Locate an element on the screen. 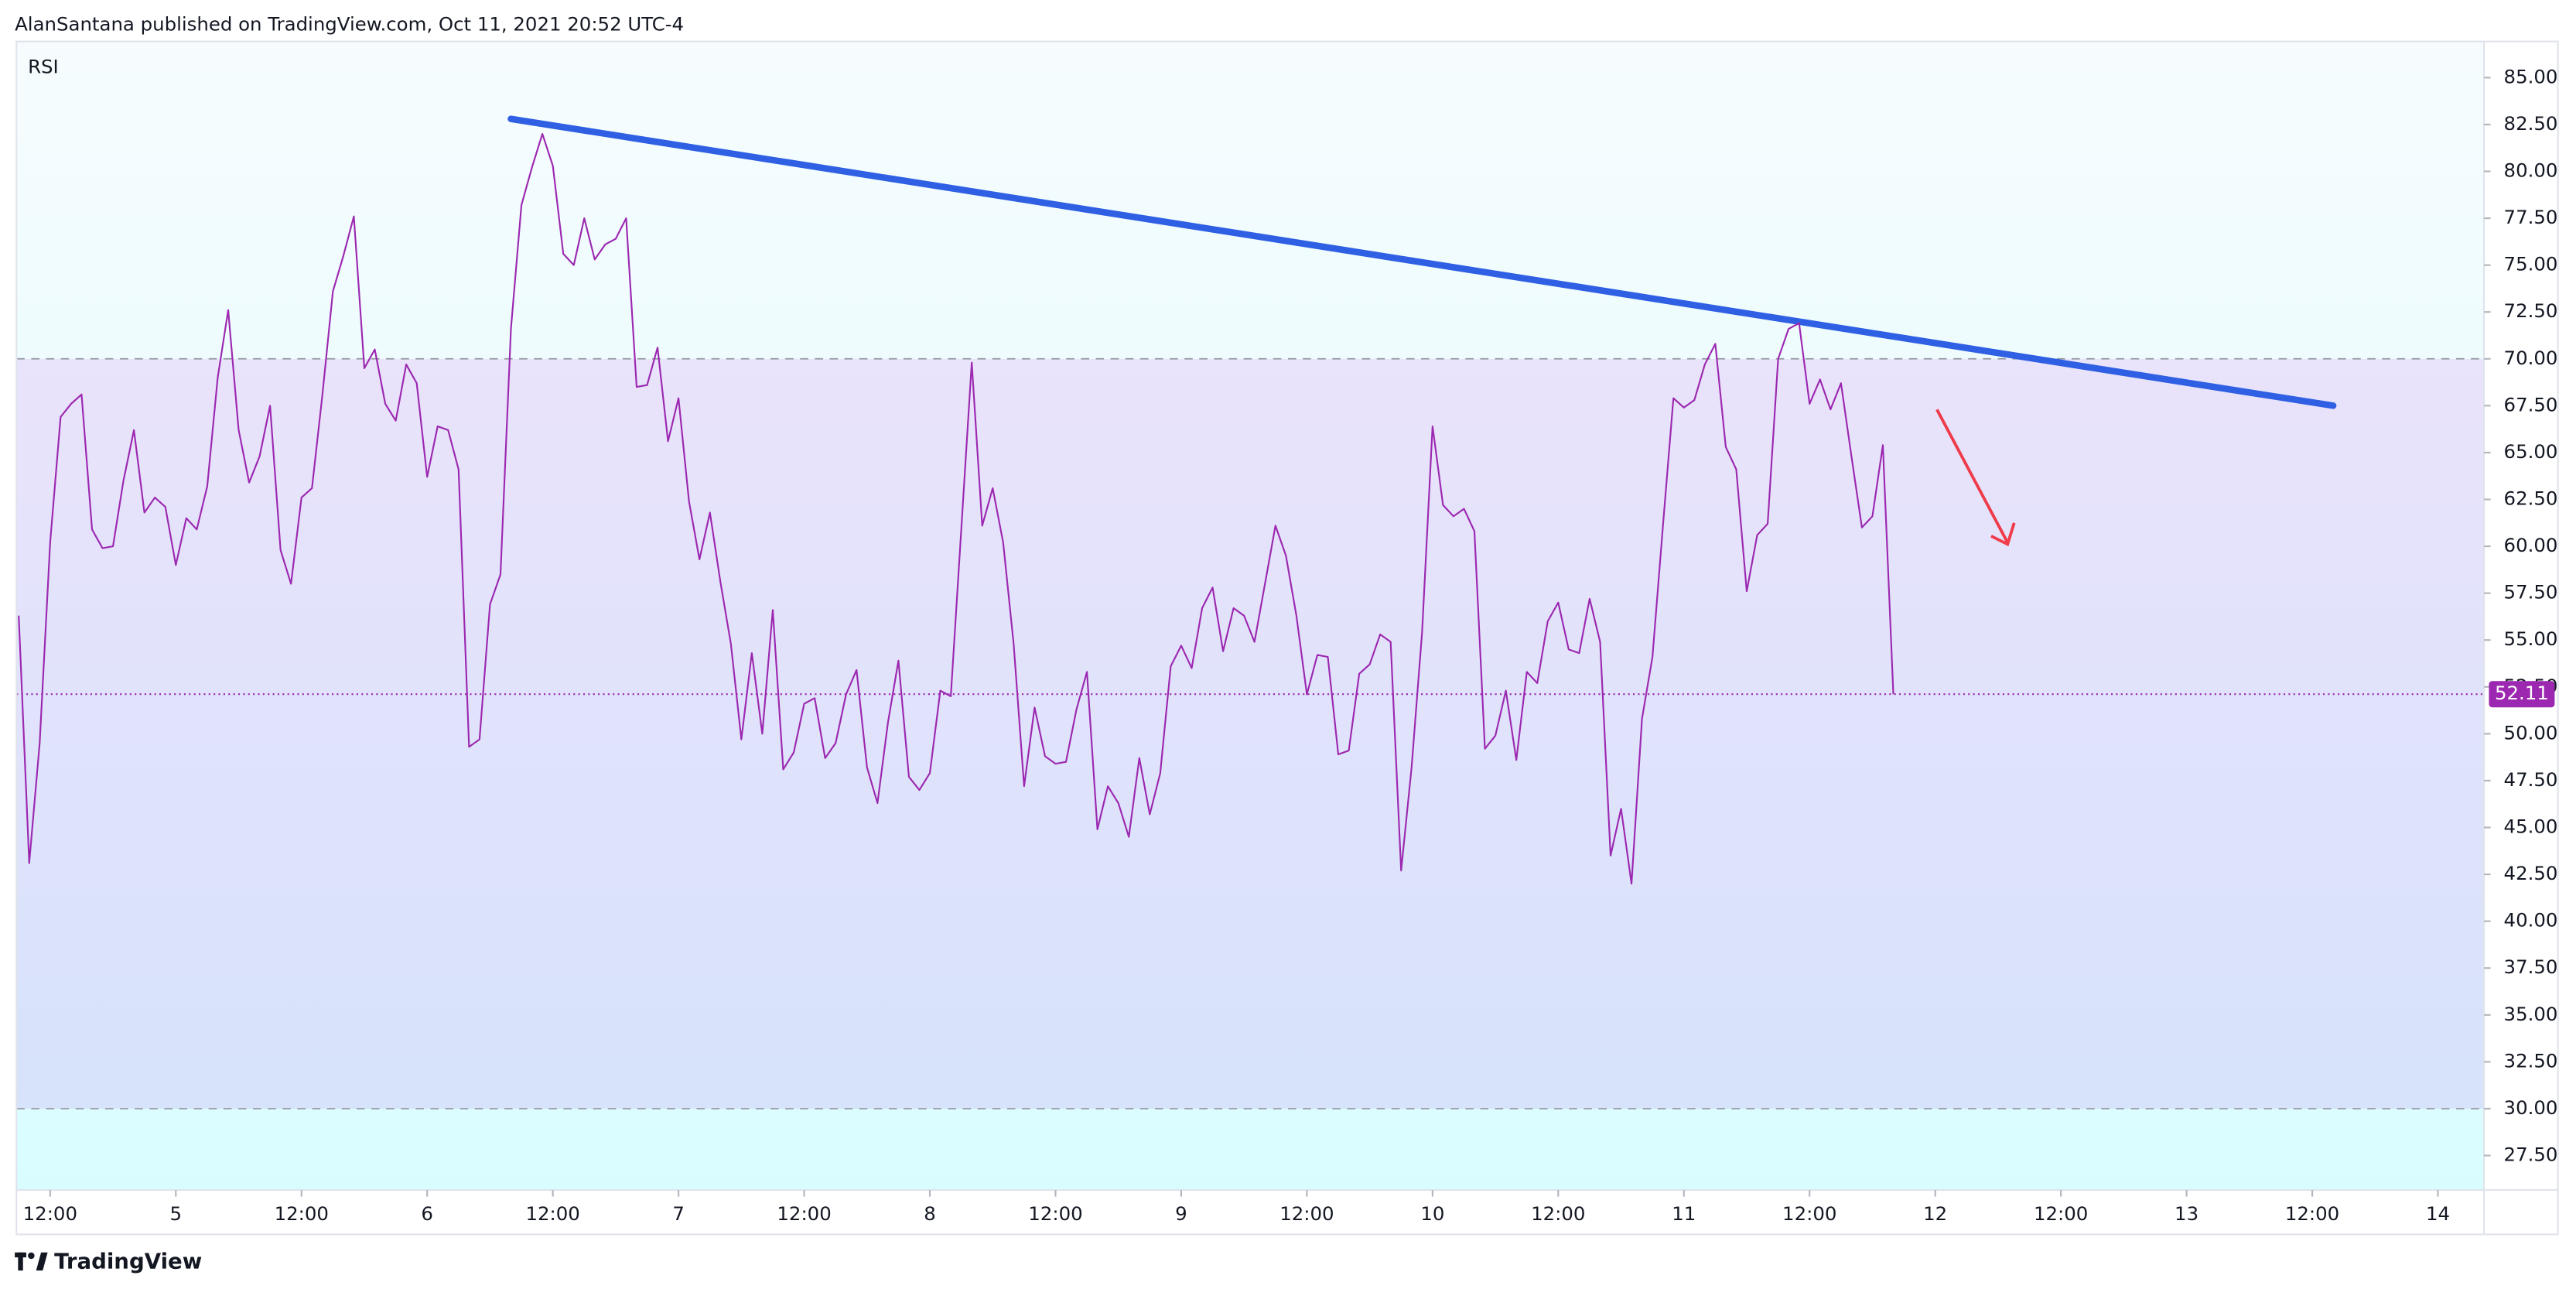  y-tick-label: 30.00 is located at coordinates (2531, 1107).